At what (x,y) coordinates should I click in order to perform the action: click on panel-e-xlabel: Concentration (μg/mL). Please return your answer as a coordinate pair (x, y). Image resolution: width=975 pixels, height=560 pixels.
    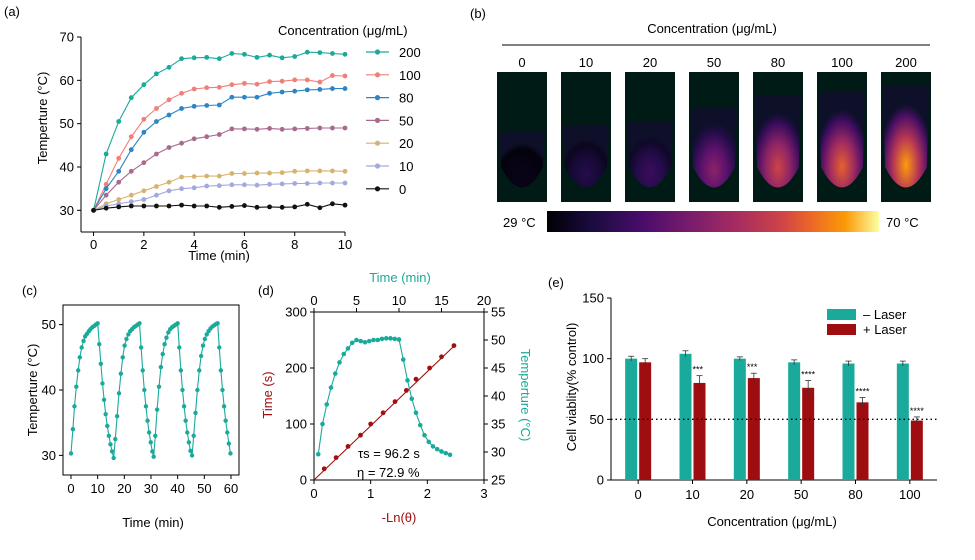
    Looking at the image, I should click on (772, 521).